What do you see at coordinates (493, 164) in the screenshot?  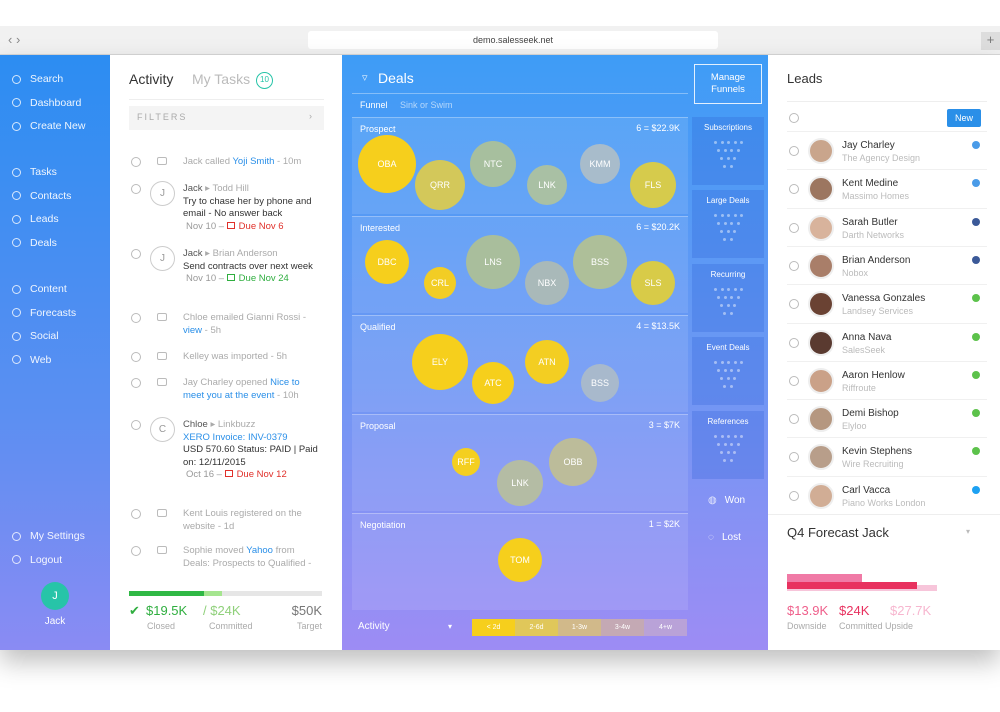 I see `deal-bubble: NTC` at bounding box center [493, 164].